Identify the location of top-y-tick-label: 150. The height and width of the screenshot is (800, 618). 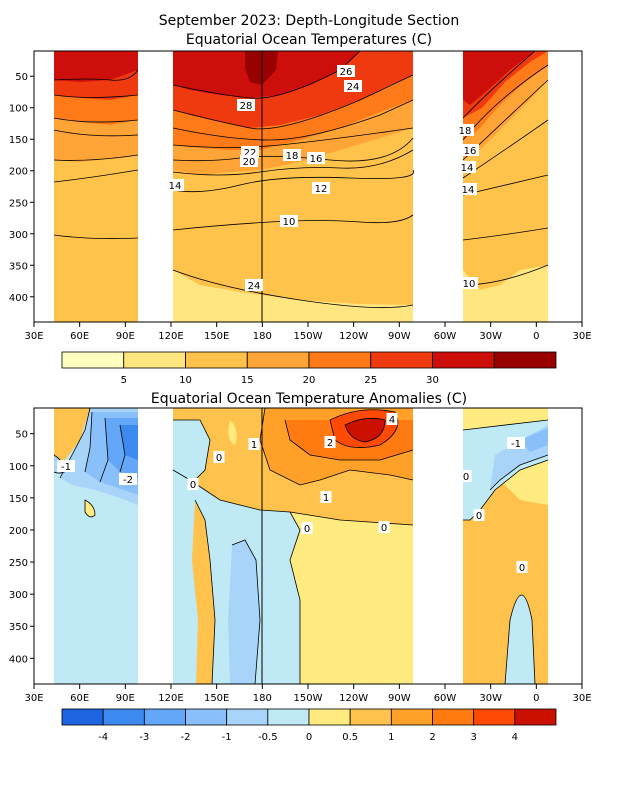
(18, 140).